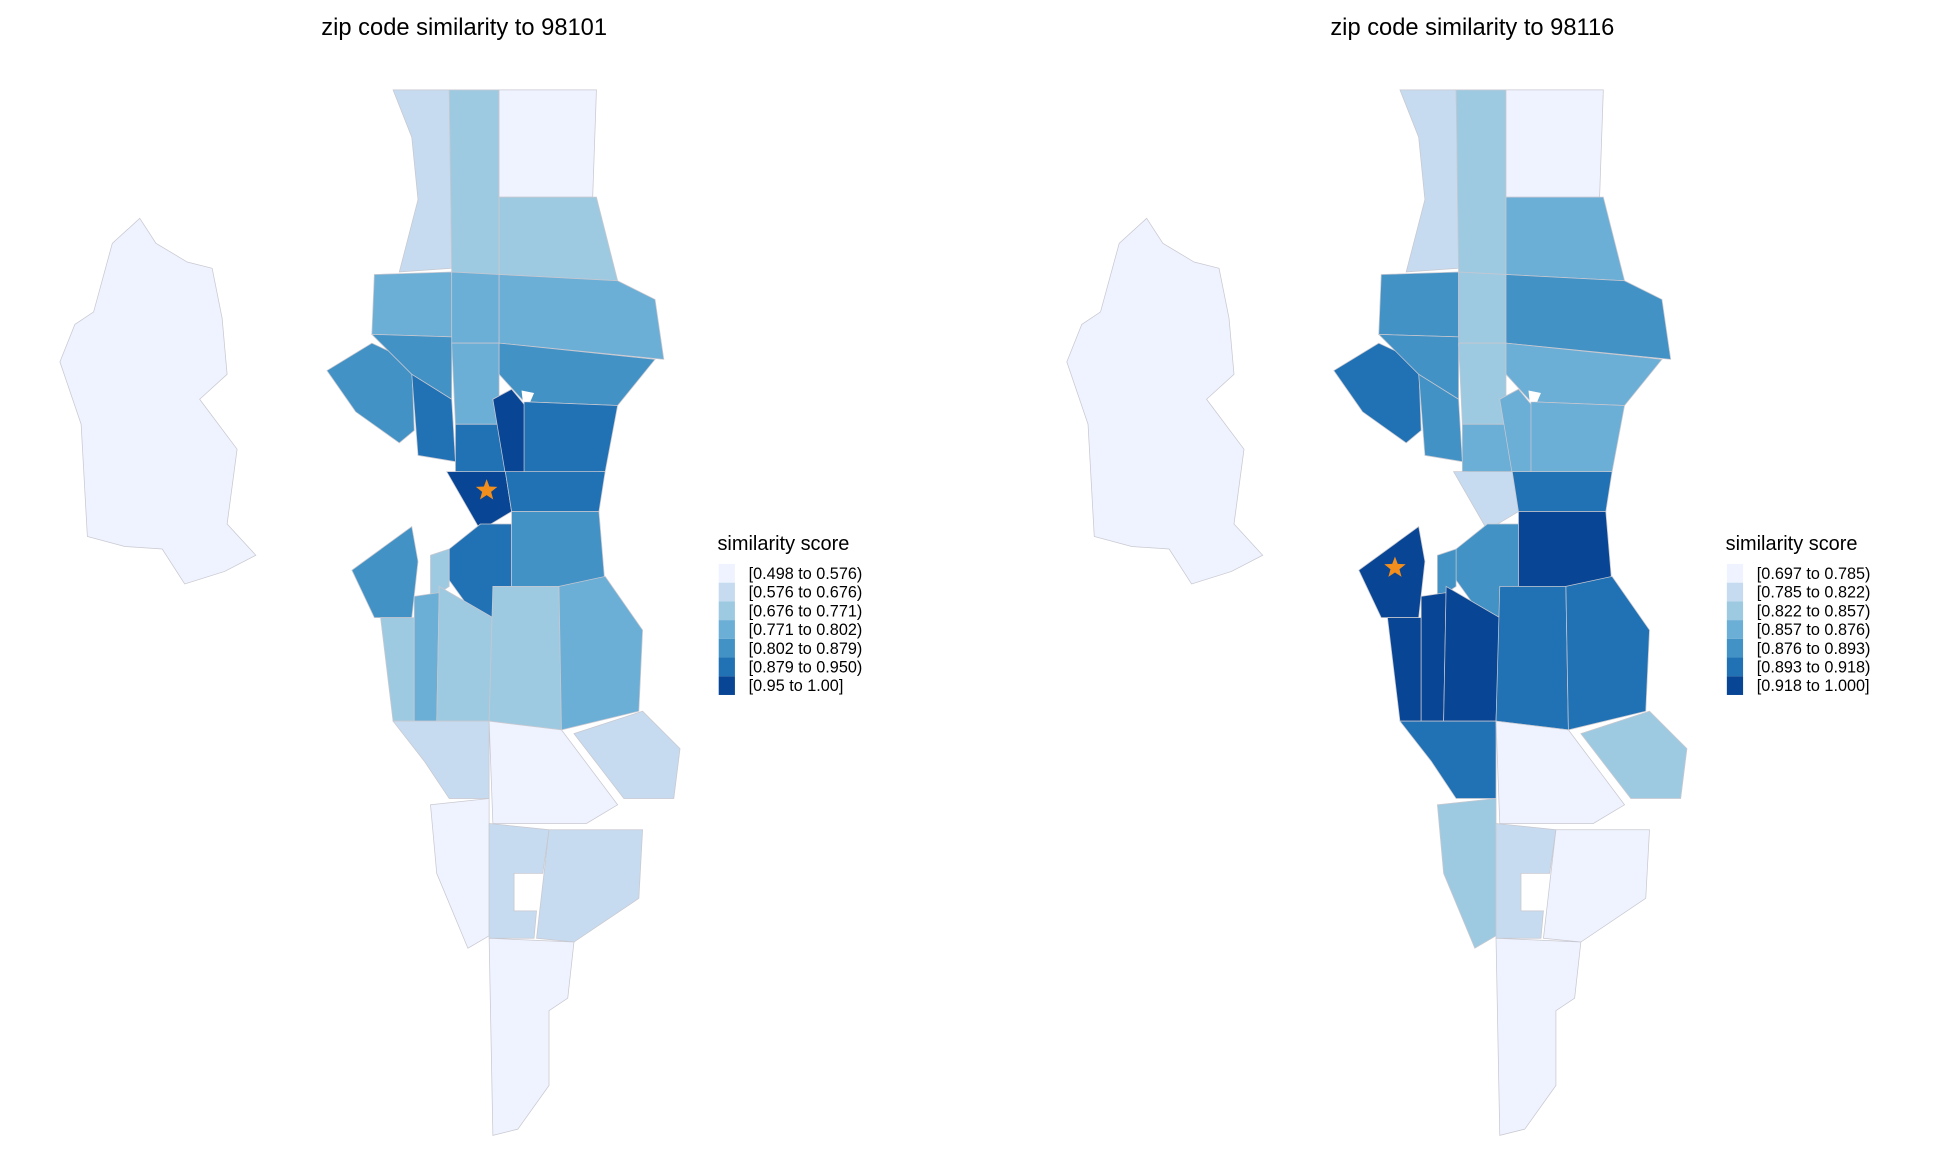 This screenshot has width=1934, height=1156. Describe the element at coordinates (1814, 668) in the screenshot. I see `legend-label: [0.893 to 0.918)` at that location.